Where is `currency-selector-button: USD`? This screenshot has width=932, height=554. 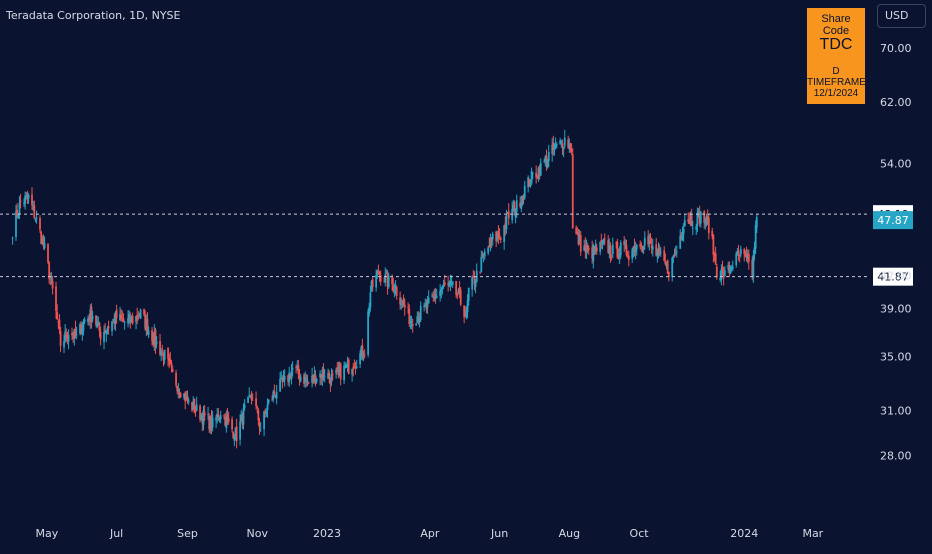
currency-selector-button: USD is located at coordinates (901, 16).